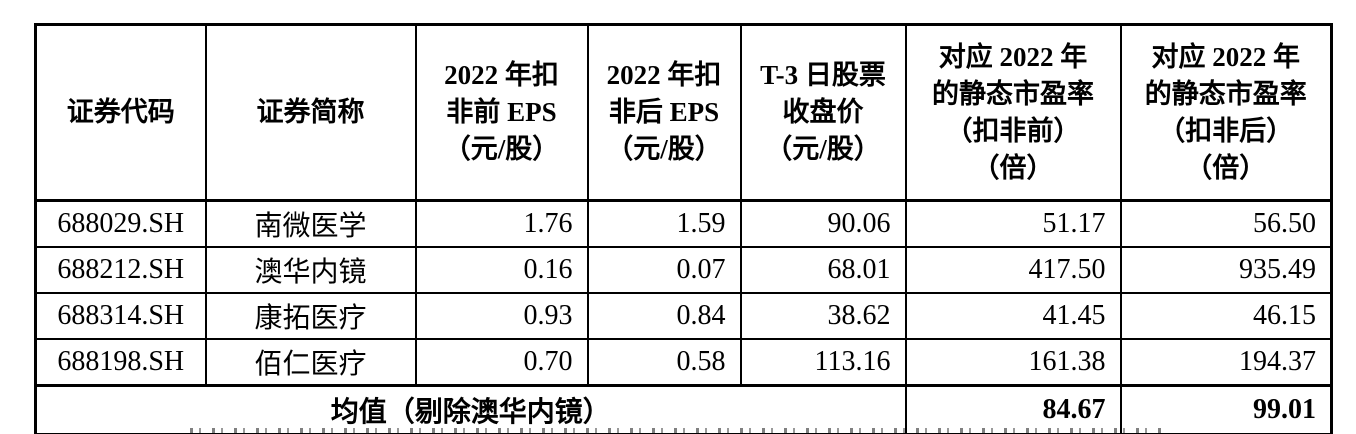  I want to click on cell-pe-post: 46.15, so click(1226, 316).